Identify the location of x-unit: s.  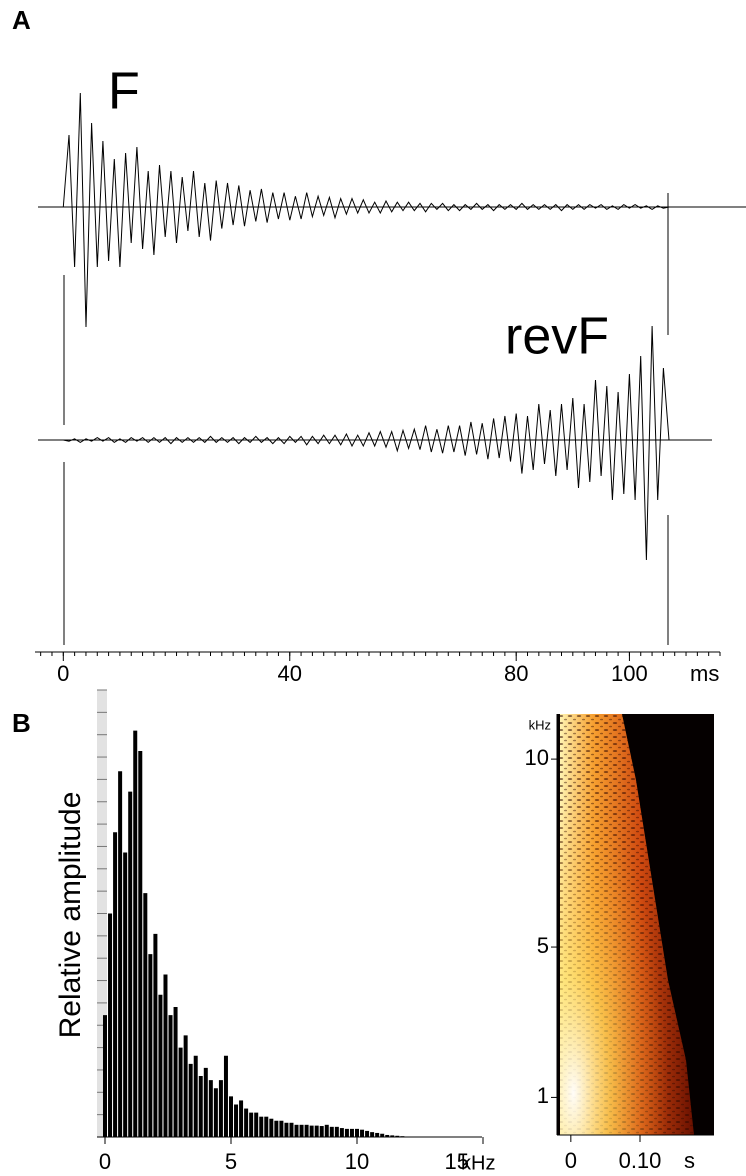
(689, 1160).